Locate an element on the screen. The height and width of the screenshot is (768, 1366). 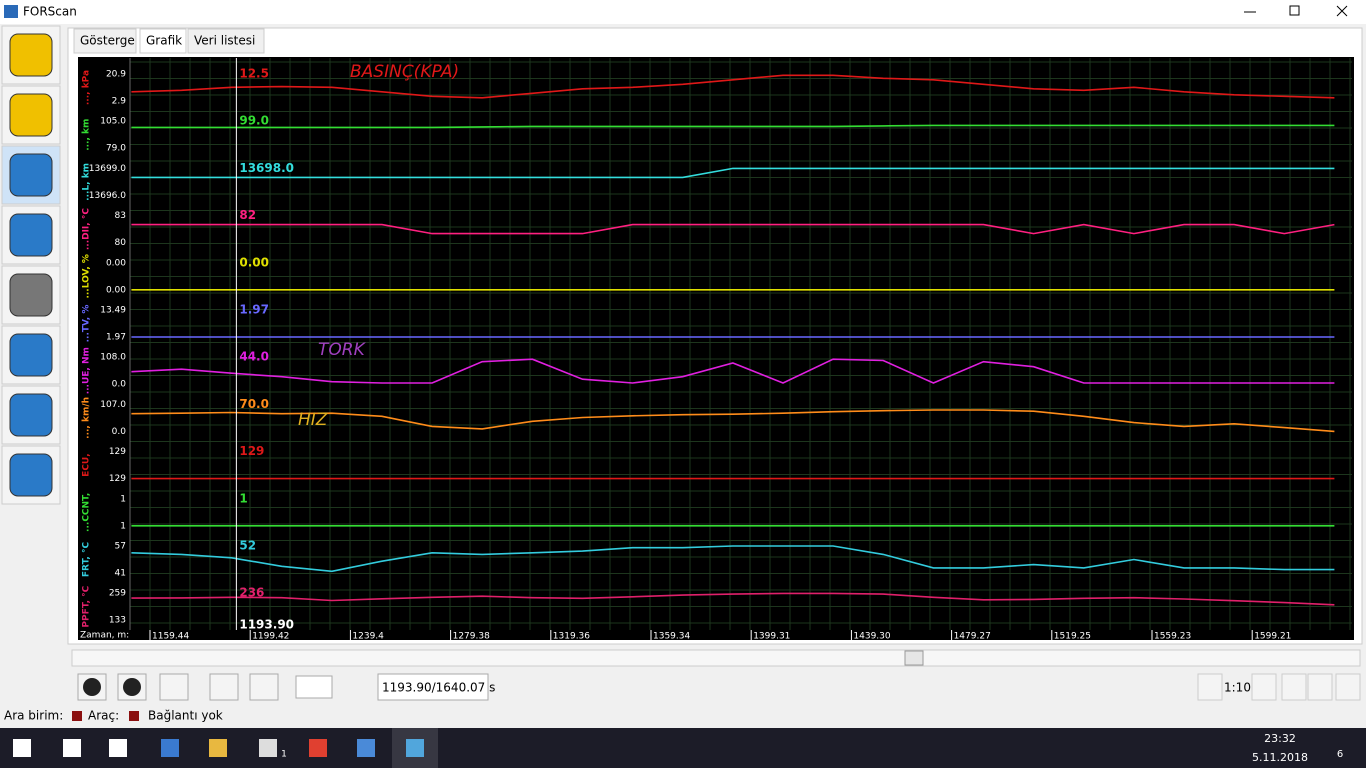
scroll-thumb is located at coordinates (914, 658).